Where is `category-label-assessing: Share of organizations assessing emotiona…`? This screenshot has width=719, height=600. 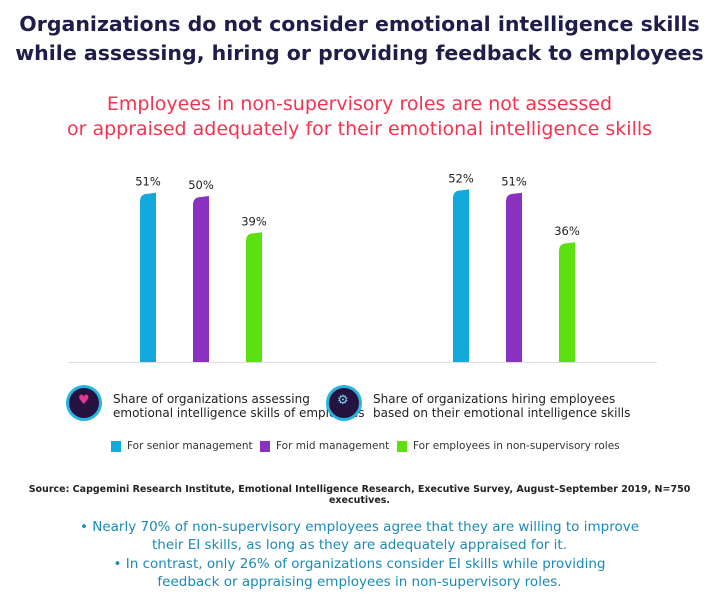 category-label-assessing: Share of organizations assessing emotiona… is located at coordinates (239, 406).